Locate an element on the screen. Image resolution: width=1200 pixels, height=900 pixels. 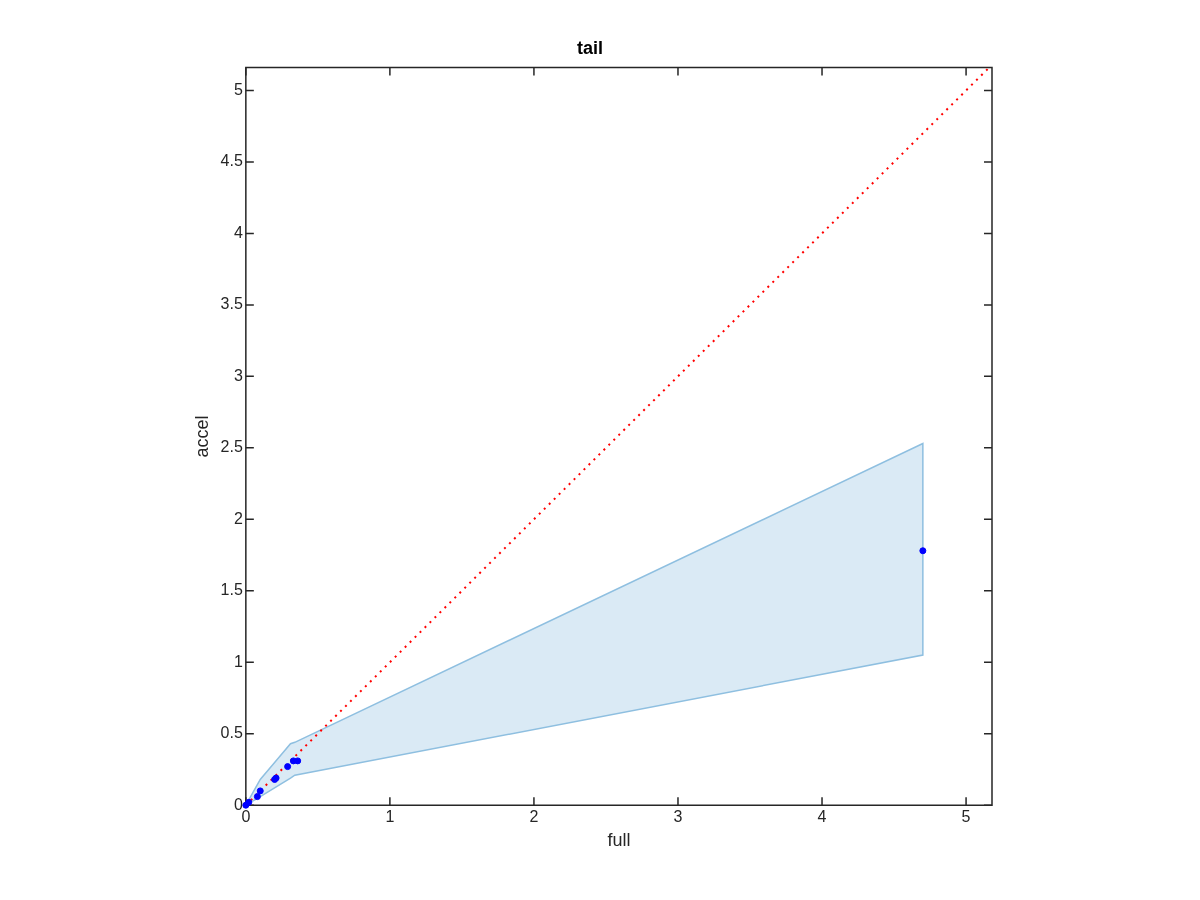
y-tick-label: 4 is located at coordinates (238, 232).